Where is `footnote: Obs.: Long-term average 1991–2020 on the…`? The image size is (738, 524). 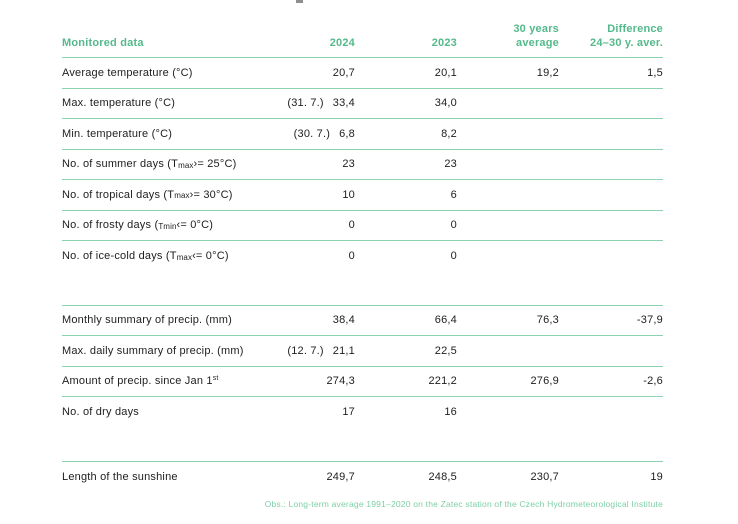
footnote: Obs.: Long-term average 1991–2020 on the… is located at coordinates (463, 504).